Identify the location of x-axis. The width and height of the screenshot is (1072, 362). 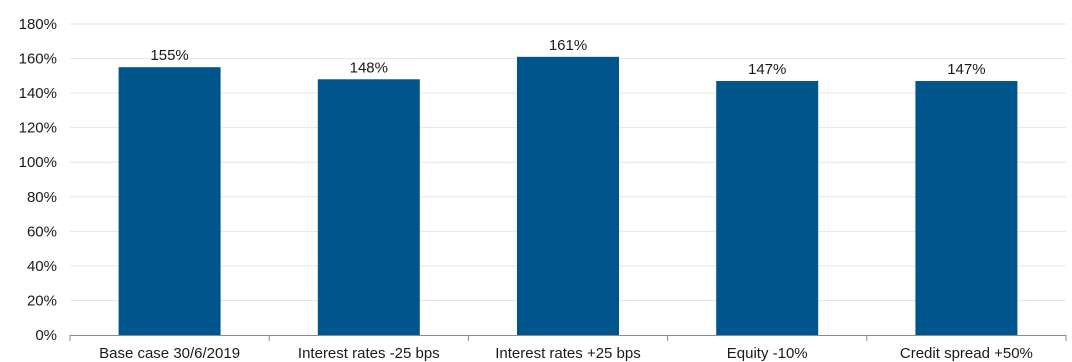
(568, 338).